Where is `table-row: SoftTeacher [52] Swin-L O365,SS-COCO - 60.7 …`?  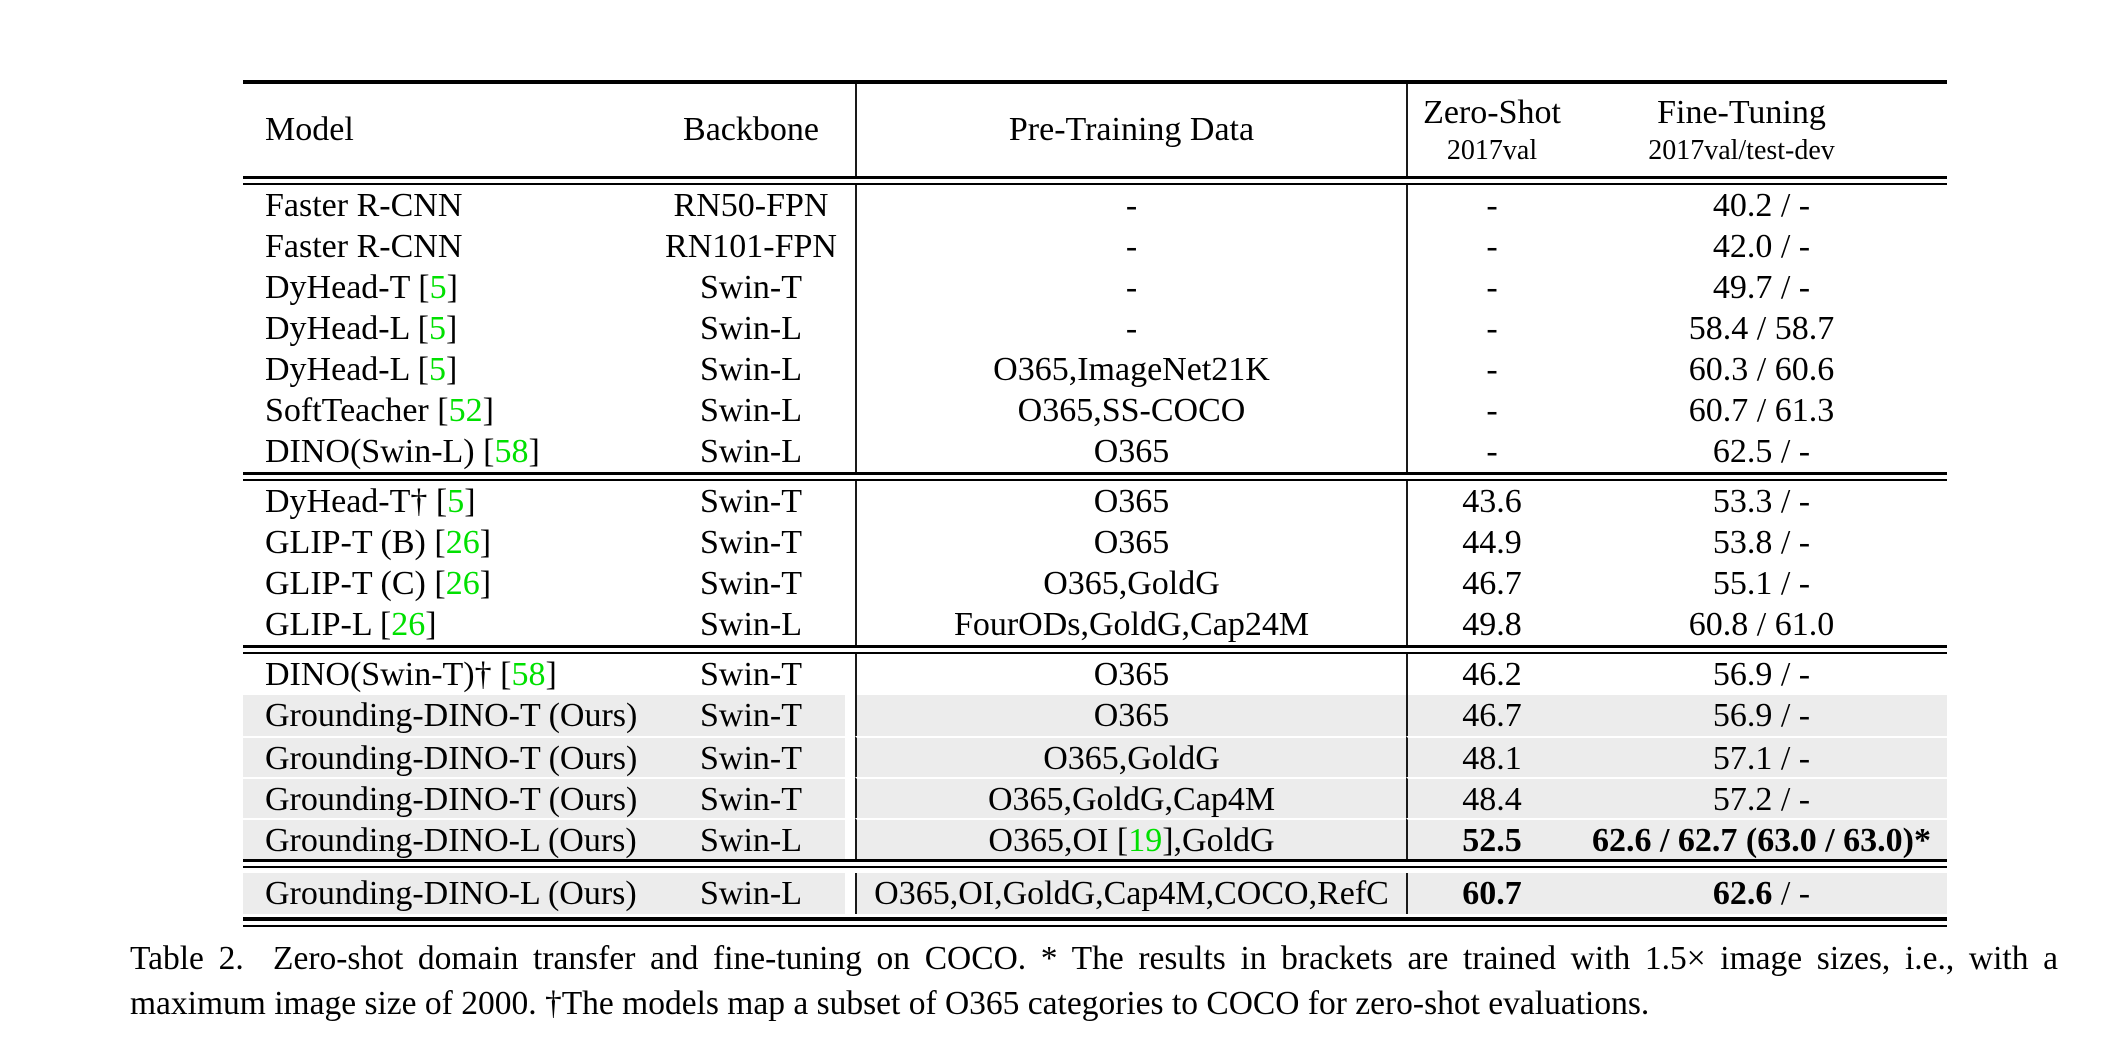
table-row: SoftTeacher [52] Swin-L O365,SS-COCO - 60.7 … is located at coordinates (1095, 410).